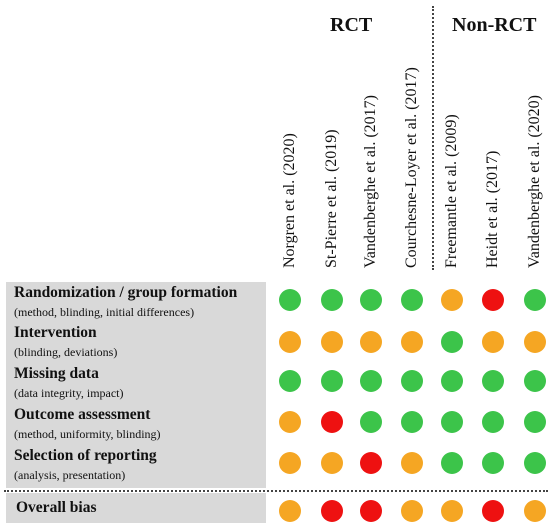  Describe the element at coordinates (371, 342) in the screenshot. I see `rating-dot-intervention-vandenberghe-2017` at that location.